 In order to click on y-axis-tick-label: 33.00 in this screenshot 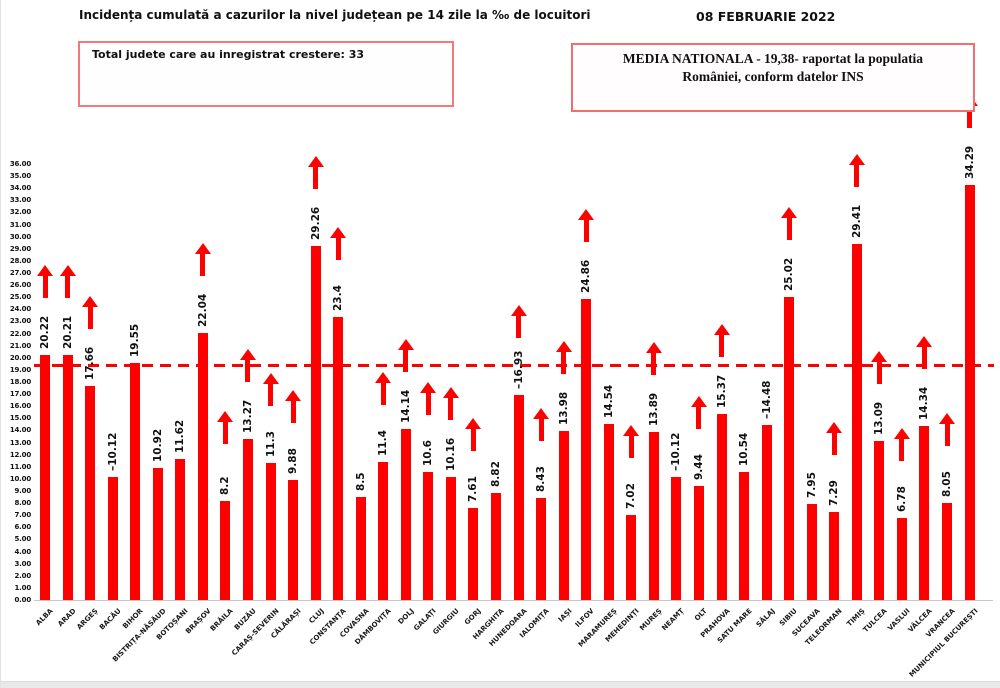, I will do `click(20, 200)`.